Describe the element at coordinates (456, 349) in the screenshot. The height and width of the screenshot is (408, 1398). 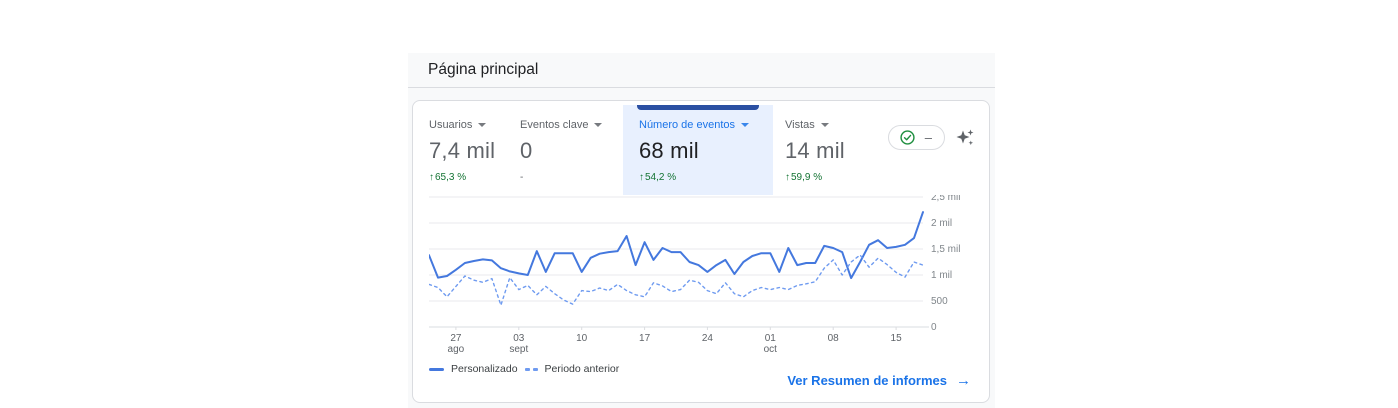
I see `svg-text: ago` at that location.